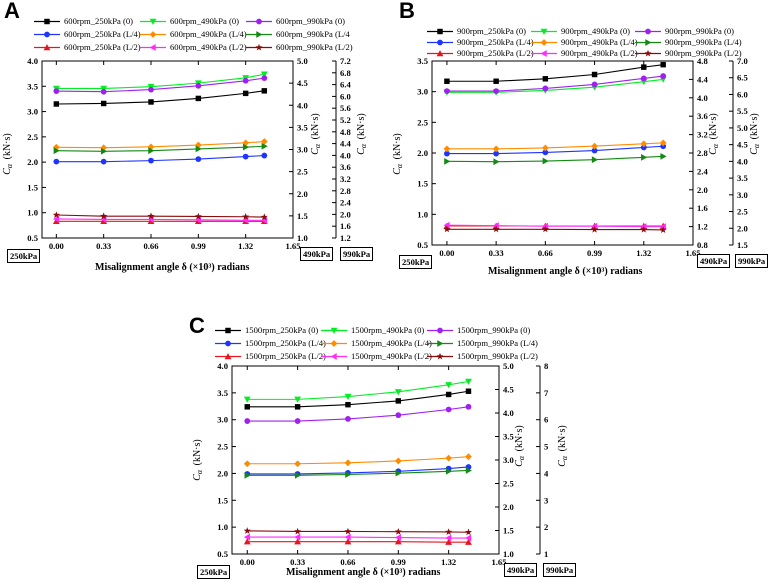 This screenshot has height=583, width=768. I want to click on y-tick-label: 1.2, so click(702, 227).